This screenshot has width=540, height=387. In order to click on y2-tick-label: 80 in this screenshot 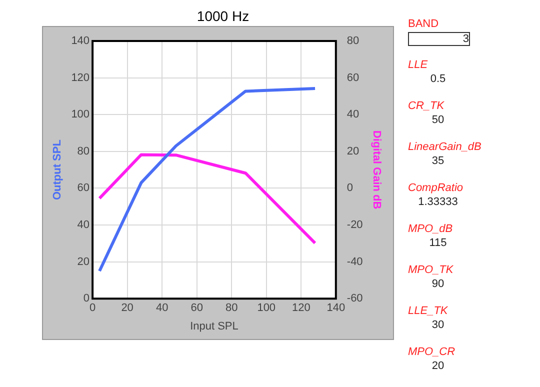, I will do `click(353, 41)`.